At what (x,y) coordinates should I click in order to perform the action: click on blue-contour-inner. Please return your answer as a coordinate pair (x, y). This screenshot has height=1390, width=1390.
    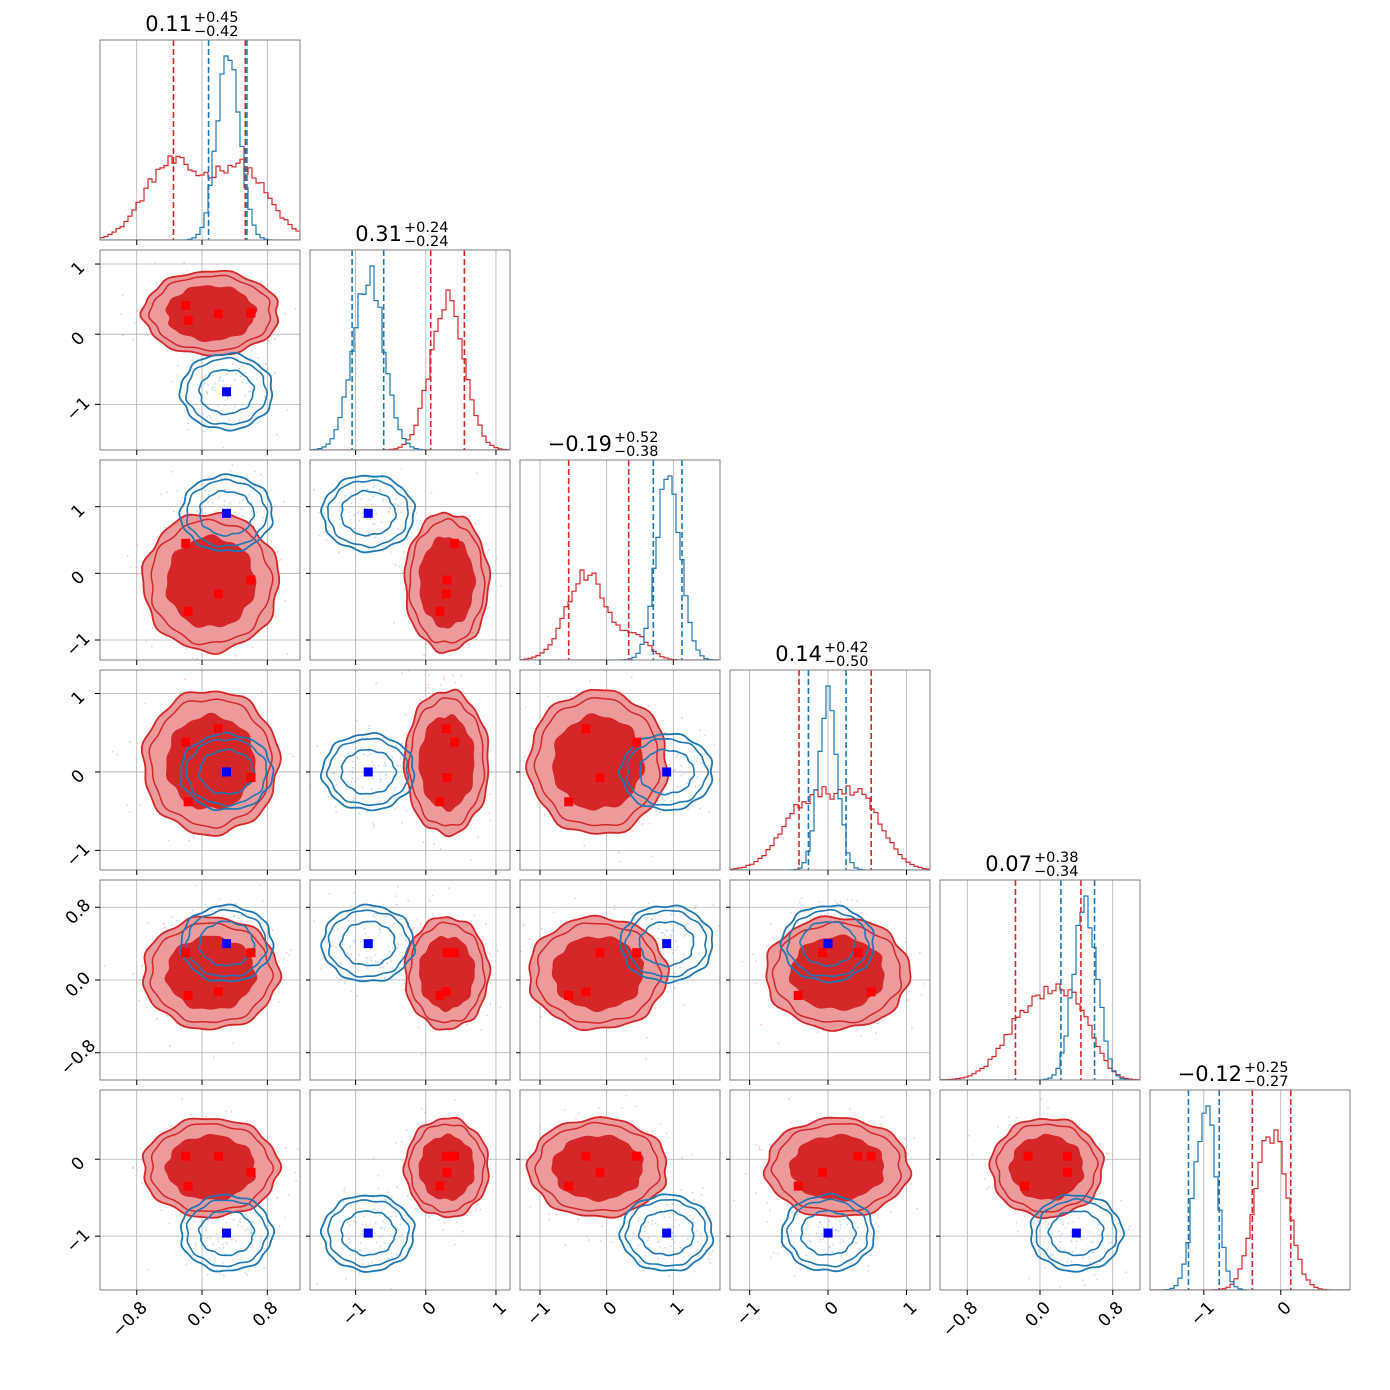
    Looking at the image, I should click on (1076, 1233).